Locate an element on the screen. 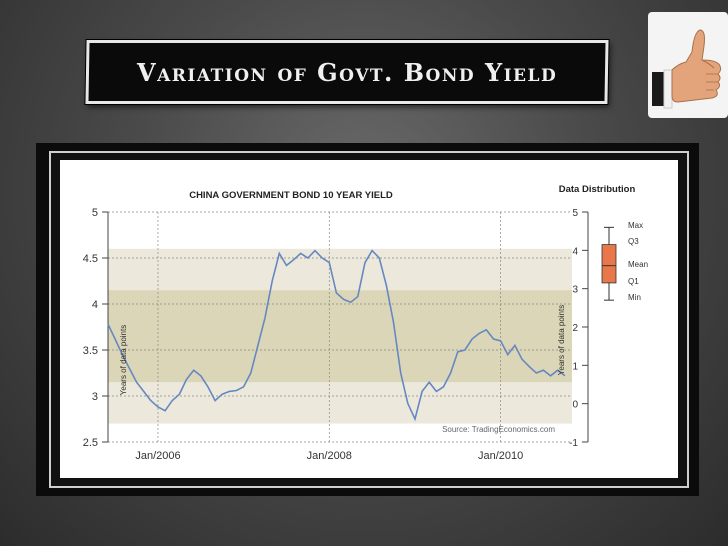 This screenshot has height=546, width=728. y-tick-label: 3.5 is located at coordinates (90, 351).